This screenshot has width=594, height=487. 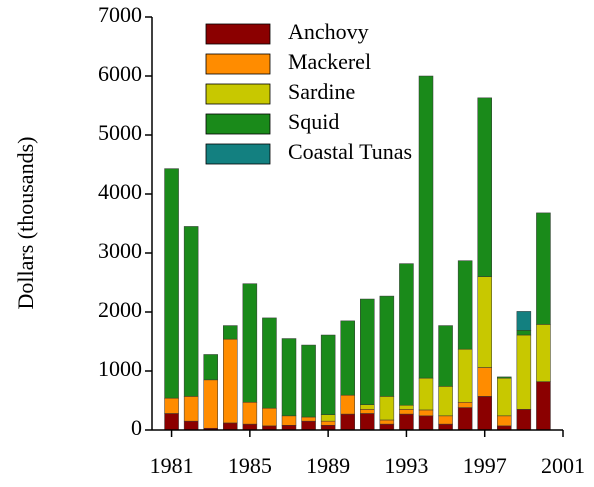 What do you see at coordinates (120, 309) in the screenshot?
I see `y-tick-label: 2000` at bounding box center [120, 309].